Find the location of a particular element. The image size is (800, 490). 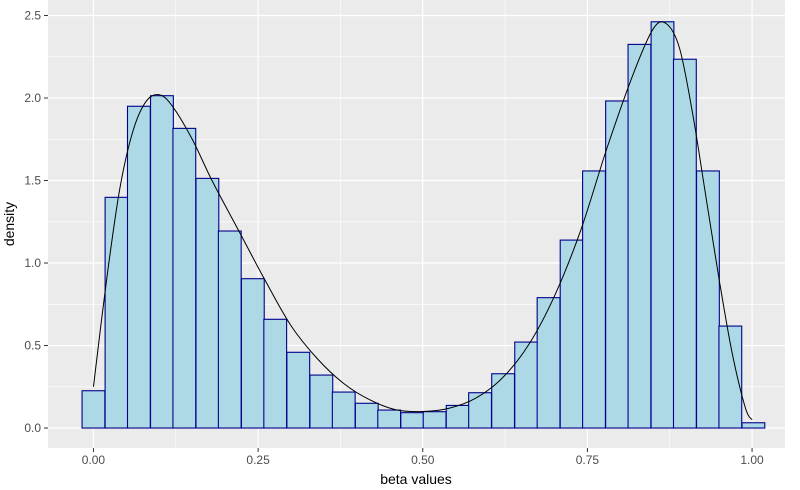

x-axis-label: beta values is located at coordinates (416, 479).